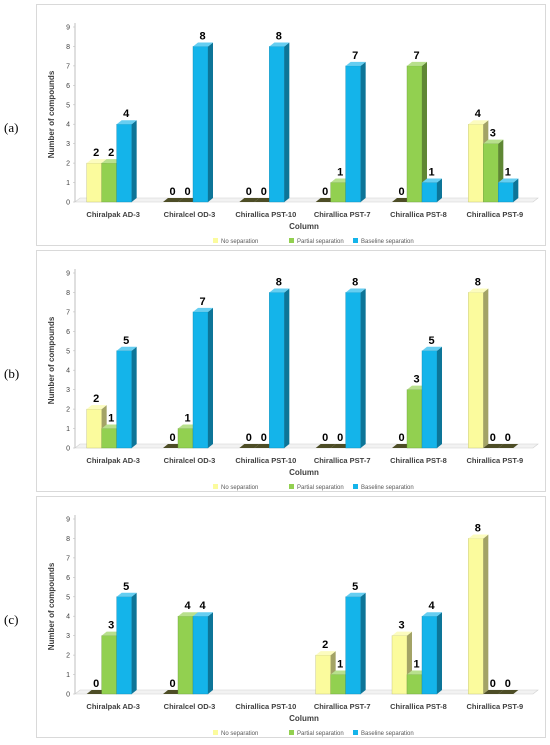 Image resolution: width=550 pixels, height=745 pixels. Describe the element at coordinates (68, 390) in the screenshot. I see `y-tick-label: 3` at that location.